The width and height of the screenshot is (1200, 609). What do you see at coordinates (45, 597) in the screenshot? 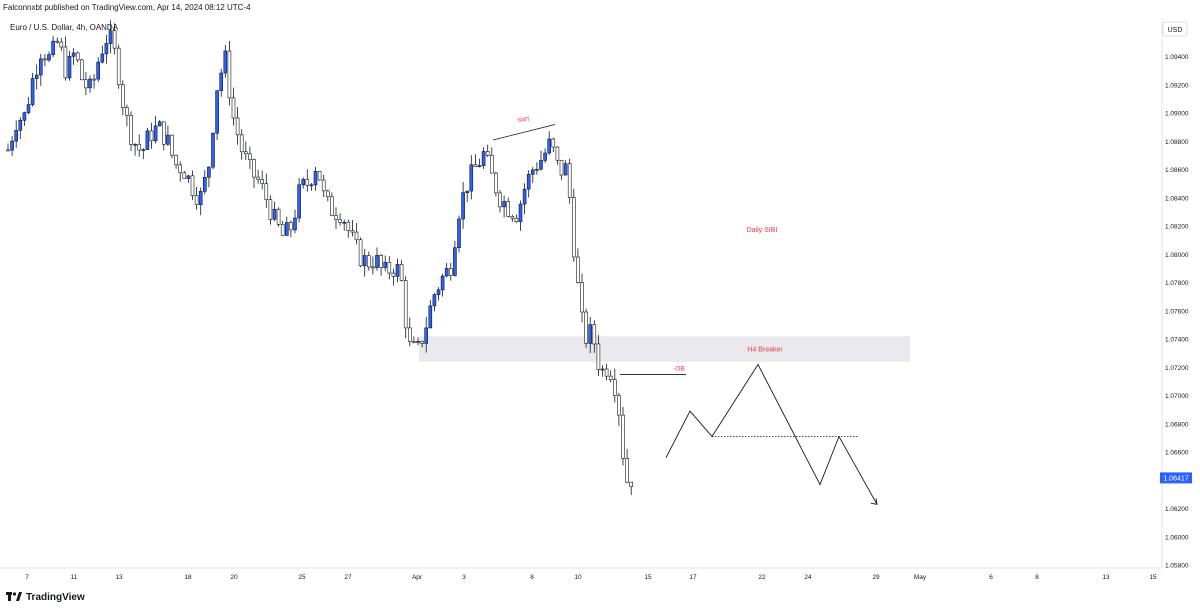
I see `tradingview-logo: TradingView` at bounding box center [45, 597].